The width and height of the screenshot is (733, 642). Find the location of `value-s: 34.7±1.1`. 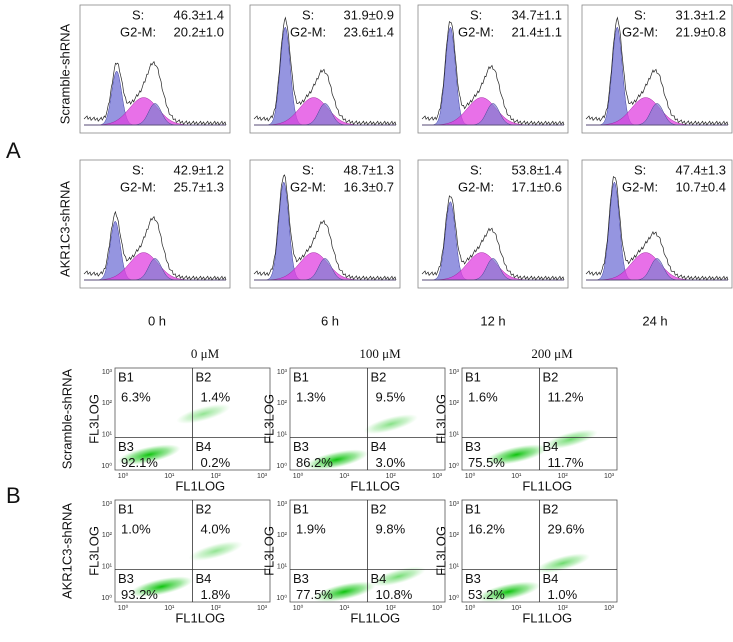

value-s: 34.7±1.1 is located at coordinates (536, 14).